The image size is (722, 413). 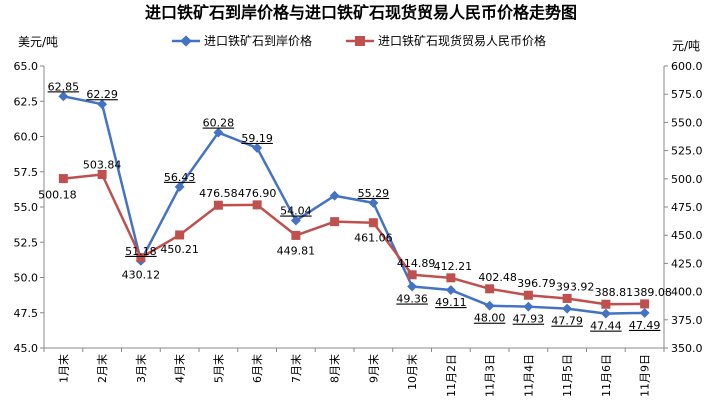 What do you see at coordinates (412, 372) in the screenshot?
I see `x-tick-label: 10月末` at bounding box center [412, 372].